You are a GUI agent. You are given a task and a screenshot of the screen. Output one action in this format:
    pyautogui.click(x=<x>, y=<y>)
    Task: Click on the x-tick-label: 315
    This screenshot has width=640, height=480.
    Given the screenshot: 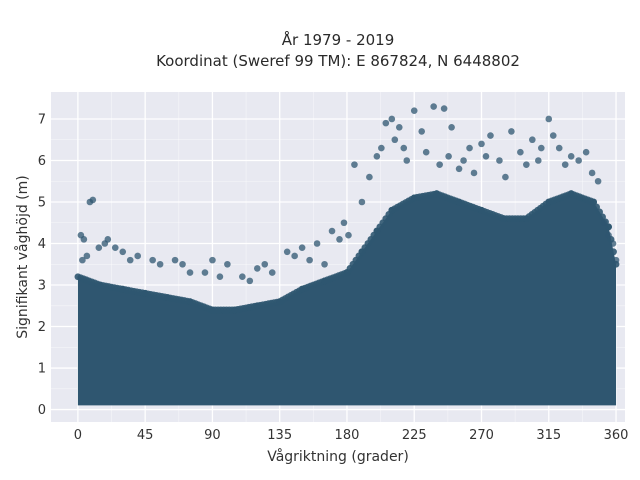 What is the action you would take?
    pyautogui.click(x=548, y=435)
    